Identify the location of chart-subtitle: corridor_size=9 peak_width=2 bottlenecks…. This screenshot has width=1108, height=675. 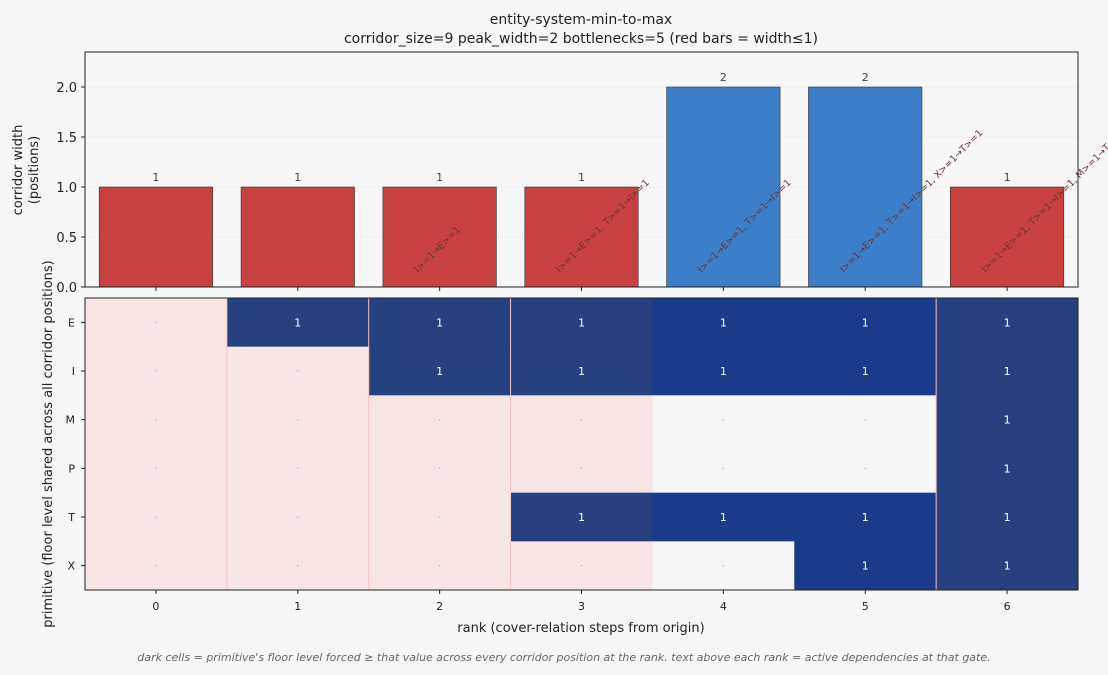
(581, 39).